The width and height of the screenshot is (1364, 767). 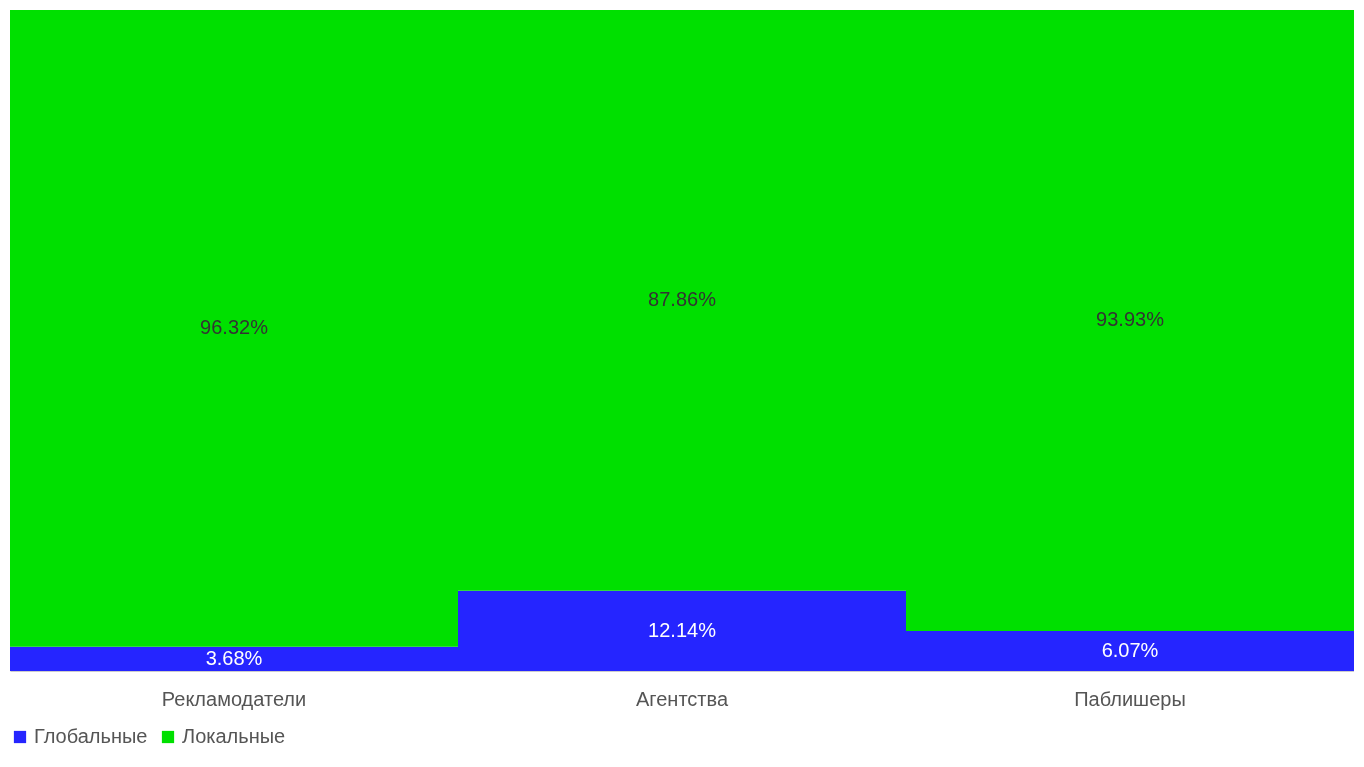 What do you see at coordinates (234, 327) in the screenshot?
I see `data-label: 96.32%` at bounding box center [234, 327].